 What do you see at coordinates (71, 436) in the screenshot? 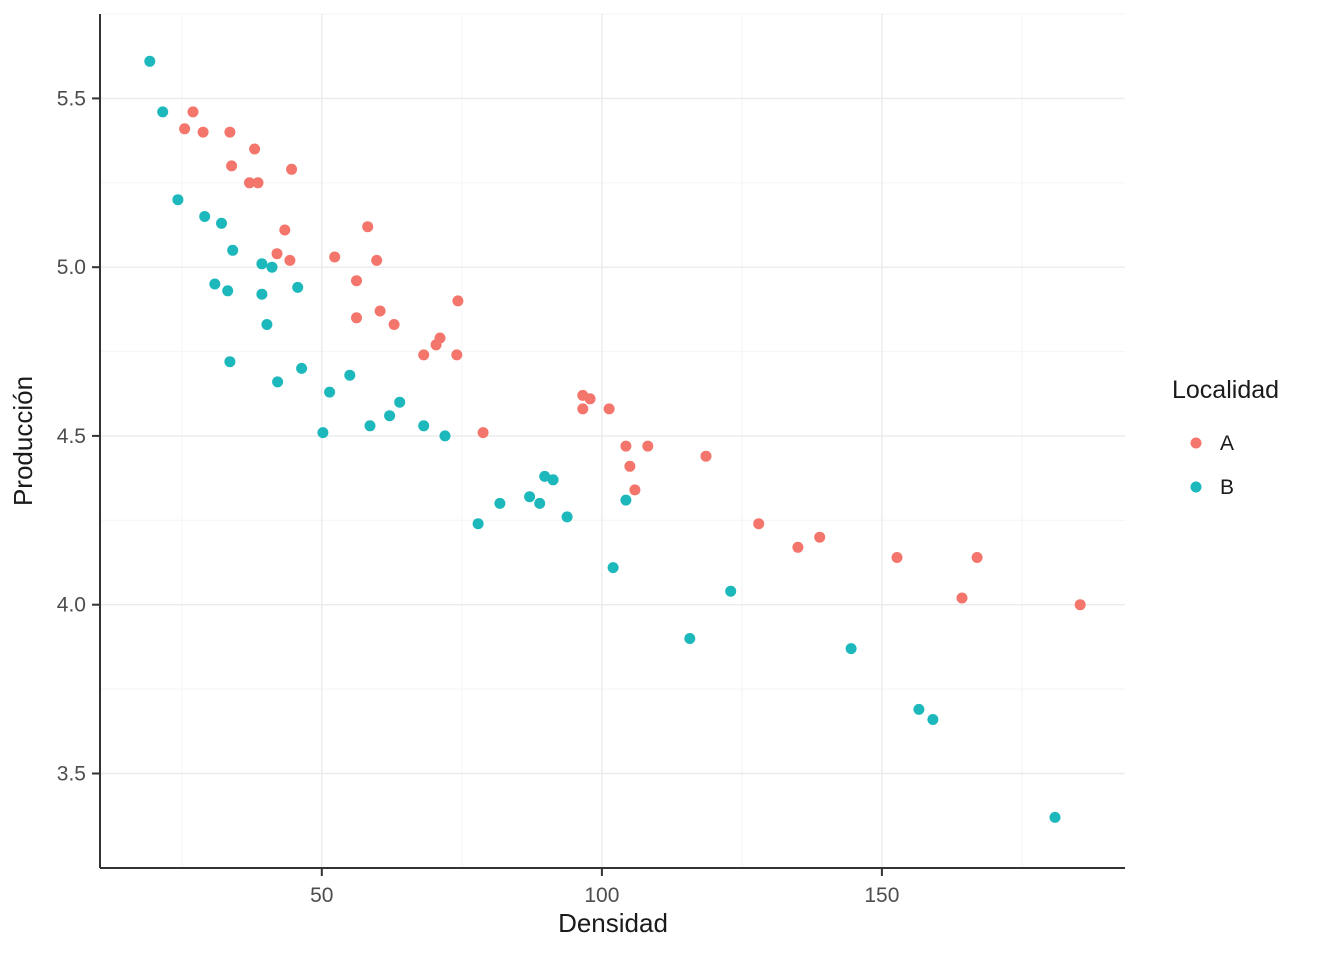
I see `y-tick-label: 4.5` at bounding box center [71, 436].